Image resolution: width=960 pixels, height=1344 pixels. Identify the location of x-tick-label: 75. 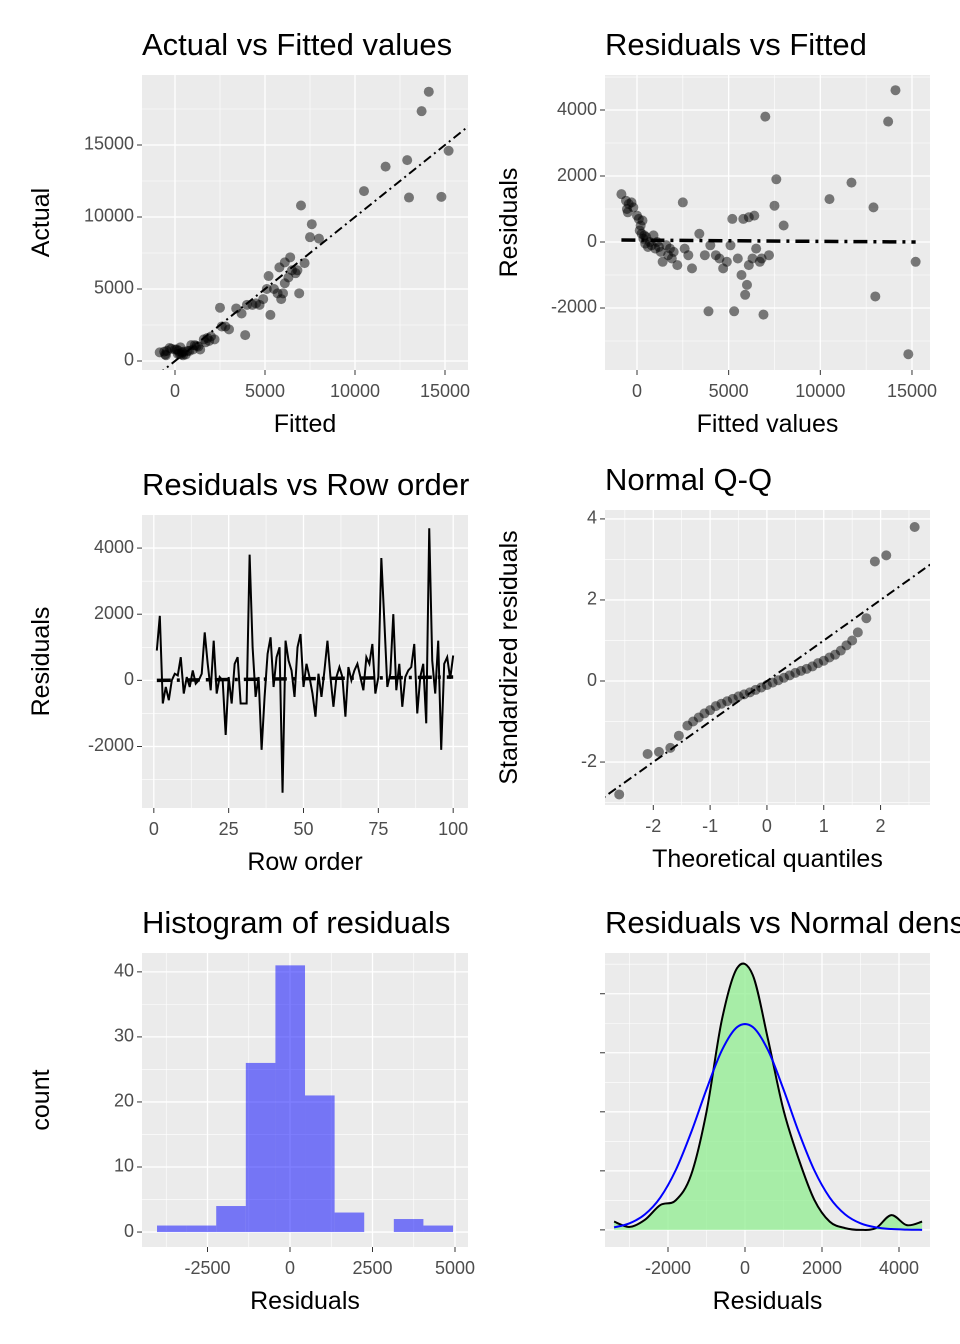
(378, 829).